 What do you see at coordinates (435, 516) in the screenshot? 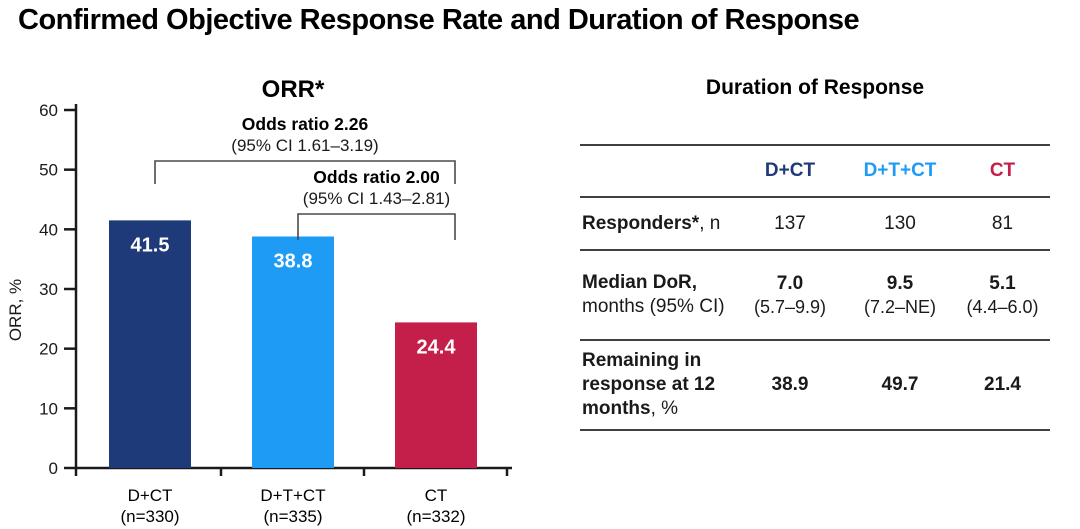
I see `x-tick-sublabel: (n=332)` at bounding box center [435, 516].